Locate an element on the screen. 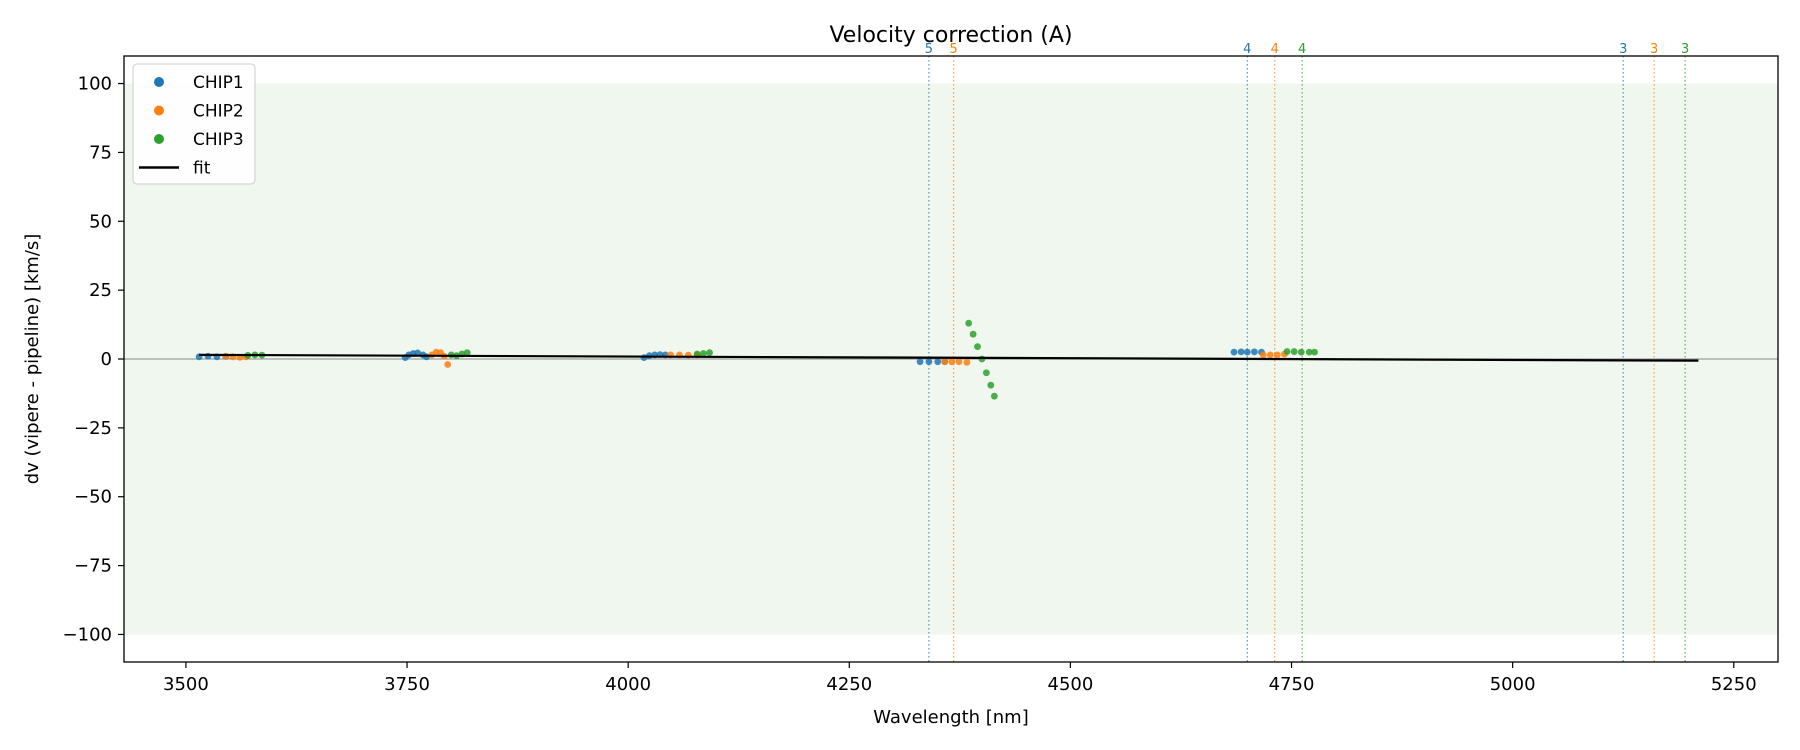  y-tick-label: 50 is located at coordinates (100, 221).